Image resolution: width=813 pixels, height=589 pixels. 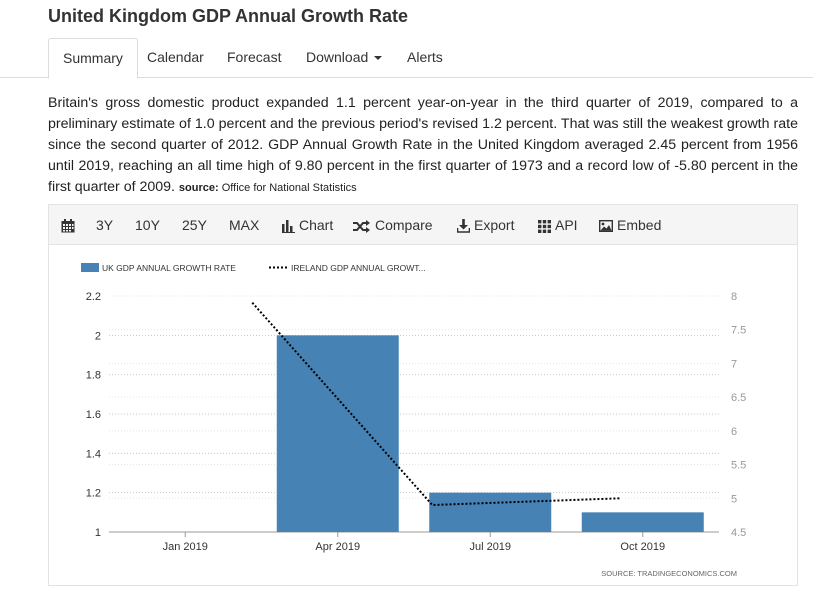 I want to click on y-right-tick-label: 6.5, so click(x=738, y=398).